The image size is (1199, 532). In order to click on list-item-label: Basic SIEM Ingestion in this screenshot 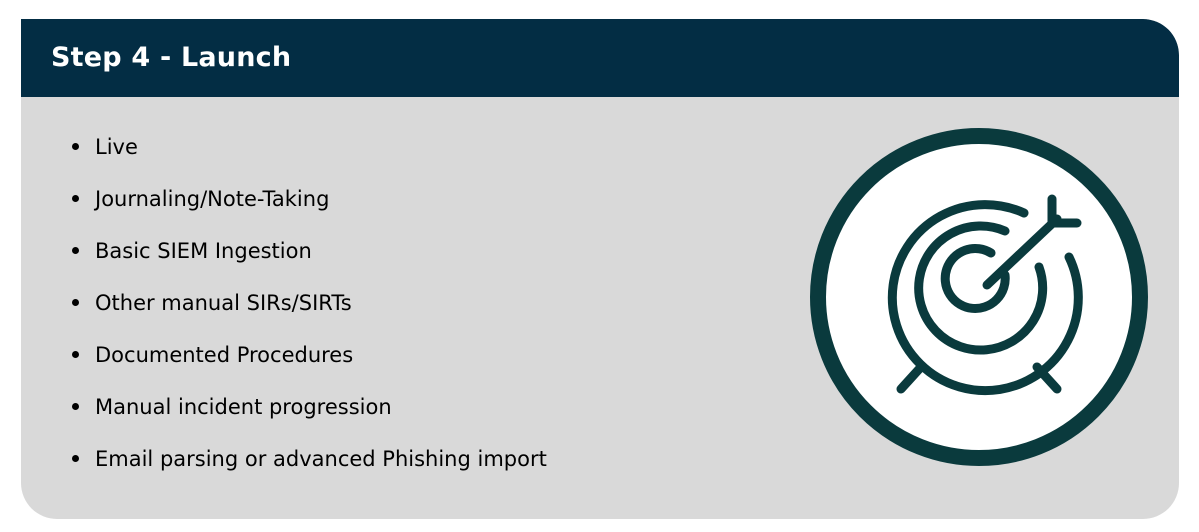, I will do `click(203, 251)`.